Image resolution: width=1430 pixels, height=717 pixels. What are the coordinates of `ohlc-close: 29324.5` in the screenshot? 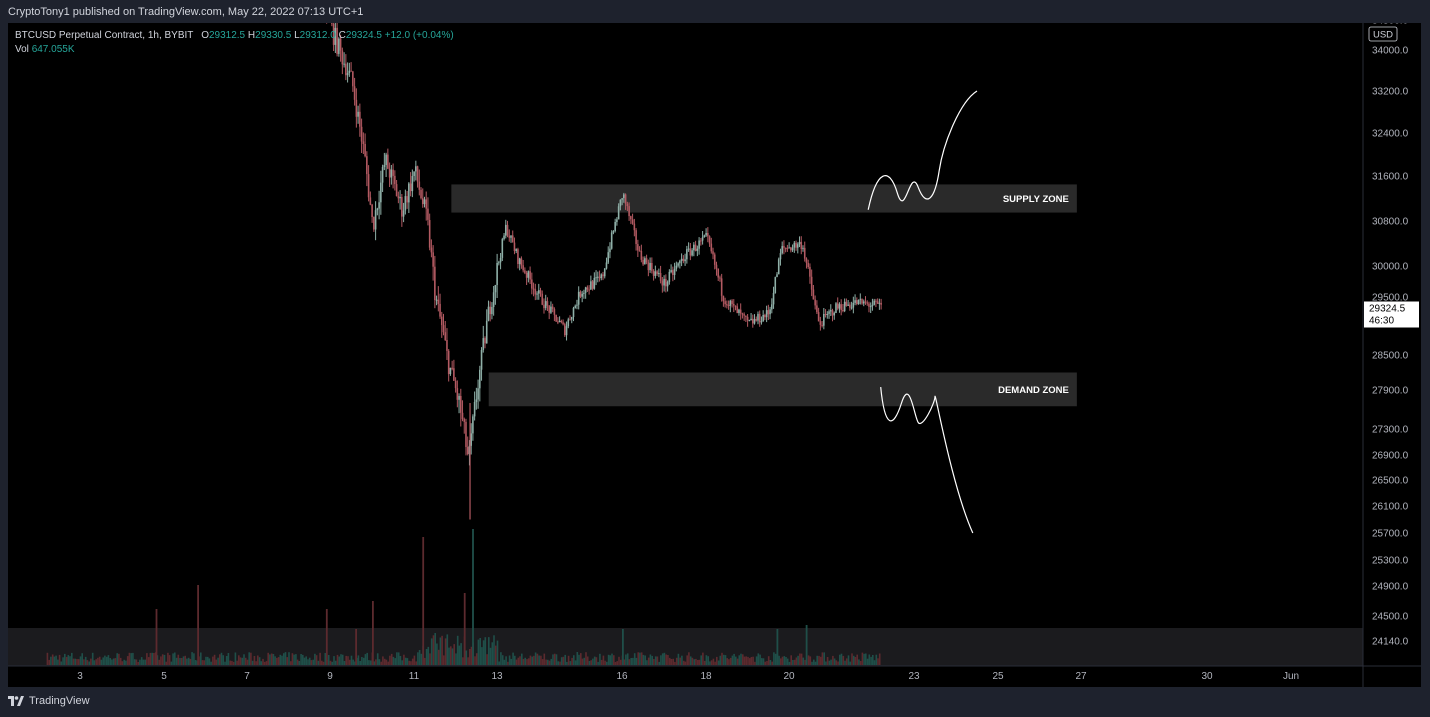 It's located at (363, 35).